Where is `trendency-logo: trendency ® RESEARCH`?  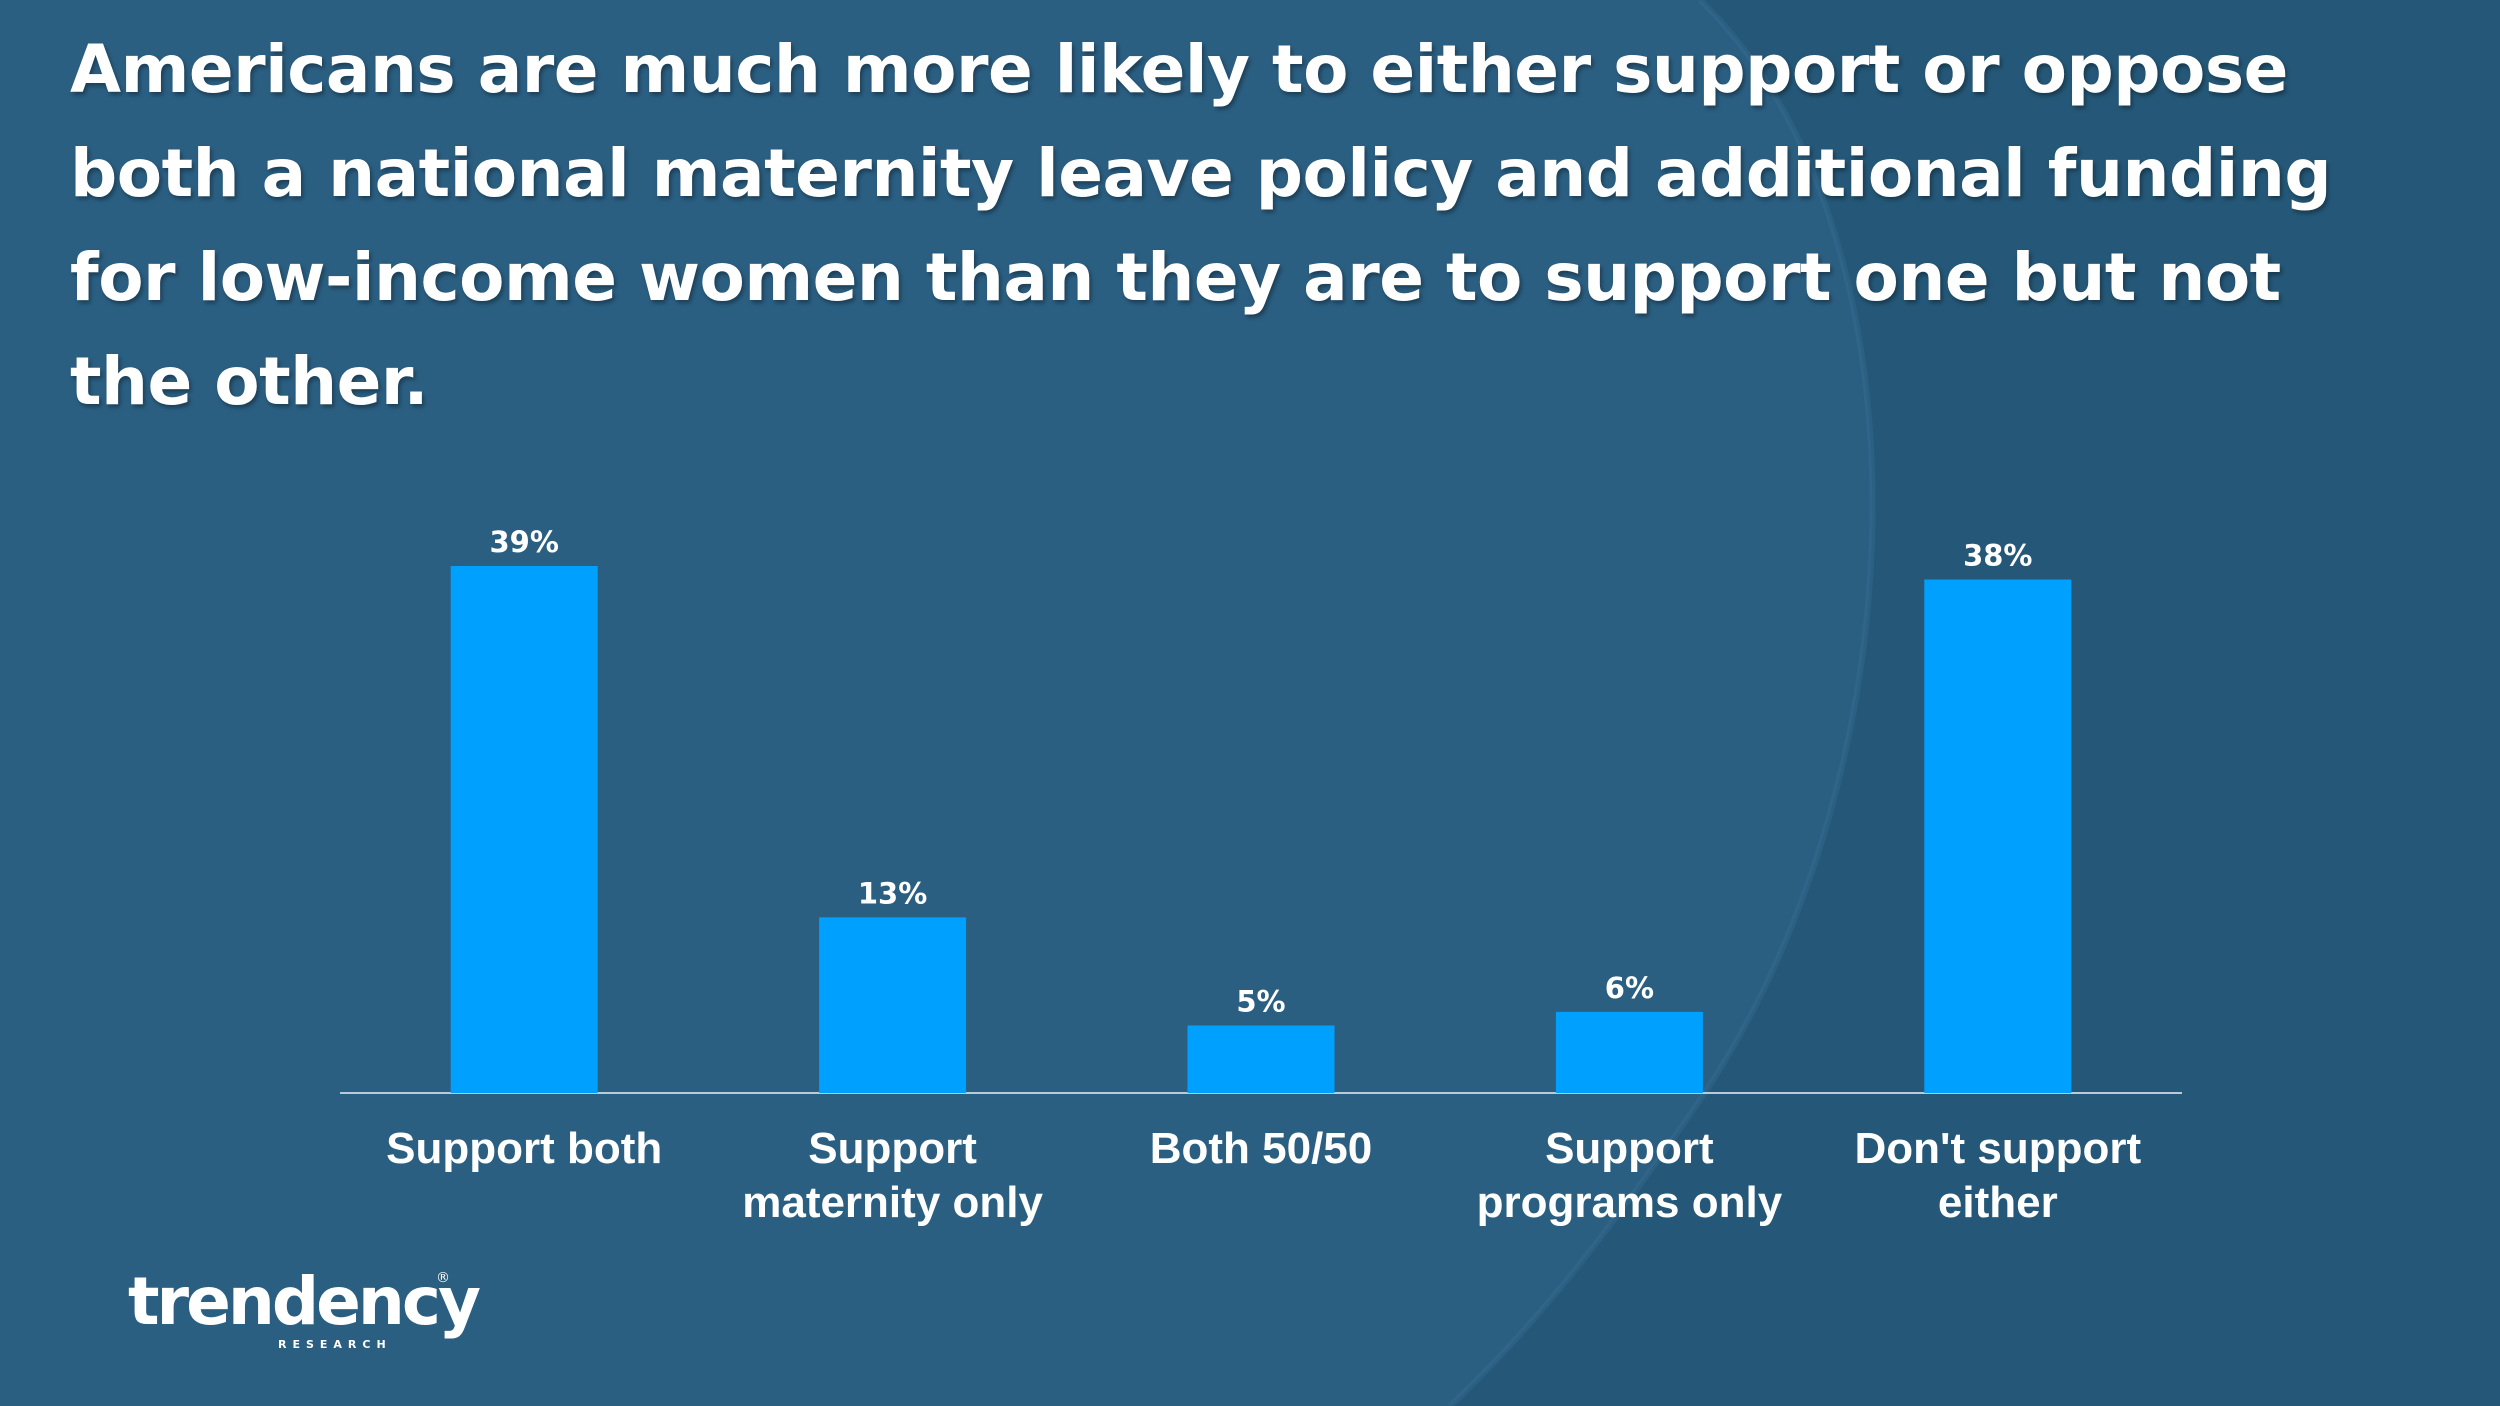 trendency-logo: trendency ® RESEARCH is located at coordinates (304, 1307).